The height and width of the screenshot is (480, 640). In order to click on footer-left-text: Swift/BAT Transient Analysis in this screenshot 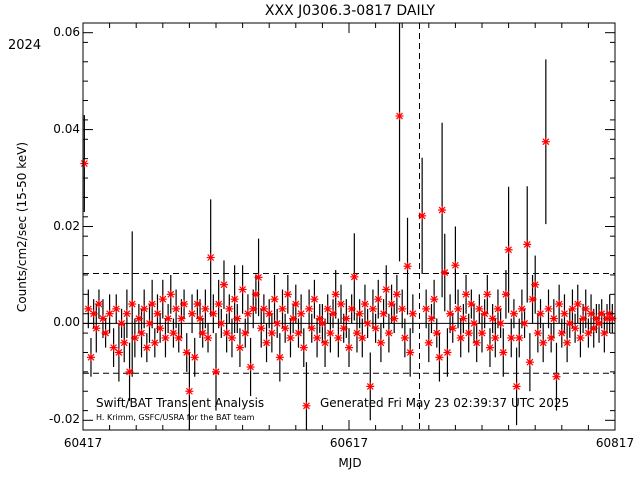, I will do `click(180, 403)`.